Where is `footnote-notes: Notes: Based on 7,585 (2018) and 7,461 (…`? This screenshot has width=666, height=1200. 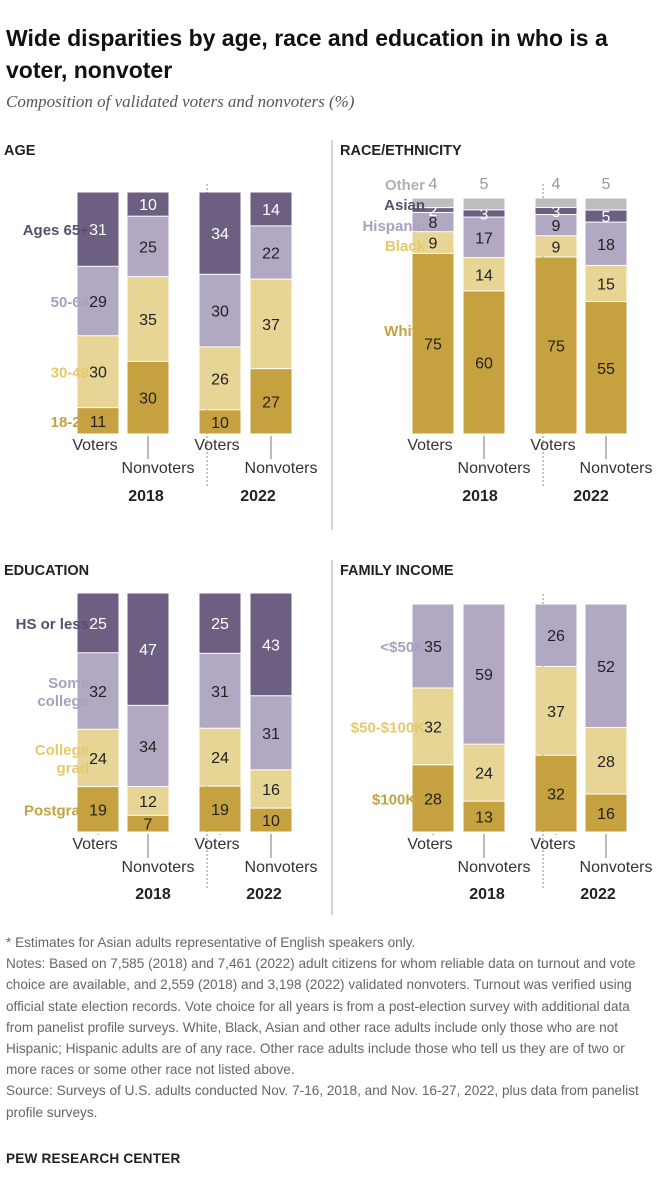 footnote-notes: Notes: Based on 7,585 (2018) and 7,461 (… is located at coordinates (321, 1017).